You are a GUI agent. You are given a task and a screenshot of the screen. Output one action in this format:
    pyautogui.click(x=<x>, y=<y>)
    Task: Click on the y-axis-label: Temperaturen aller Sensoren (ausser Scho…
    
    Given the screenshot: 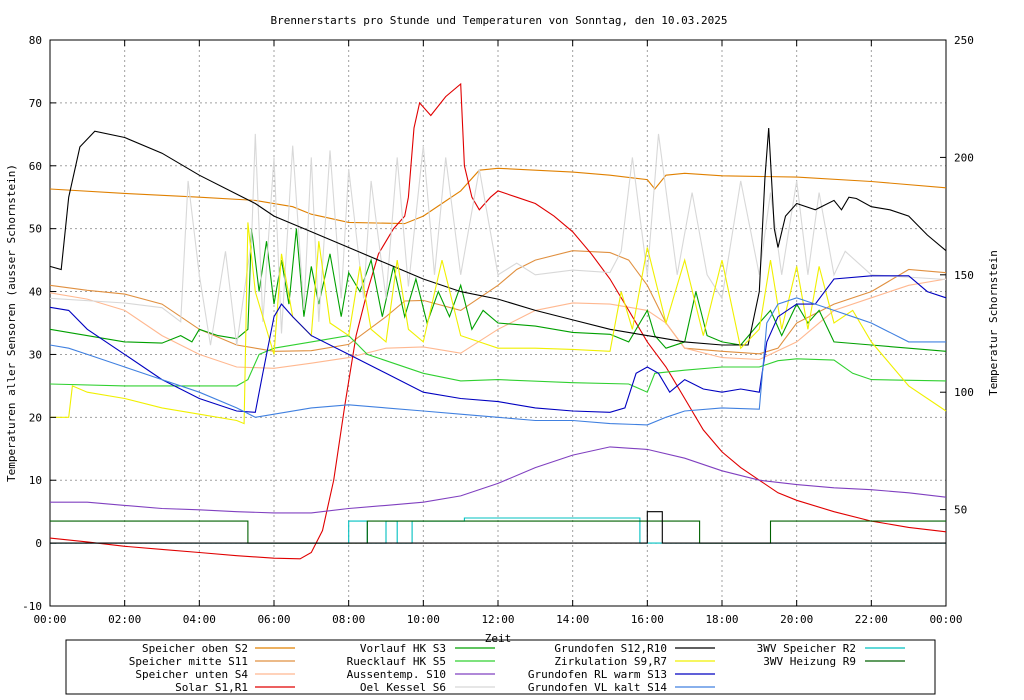 What is the action you would take?
    pyautogui.click(x=11, y=323)
    